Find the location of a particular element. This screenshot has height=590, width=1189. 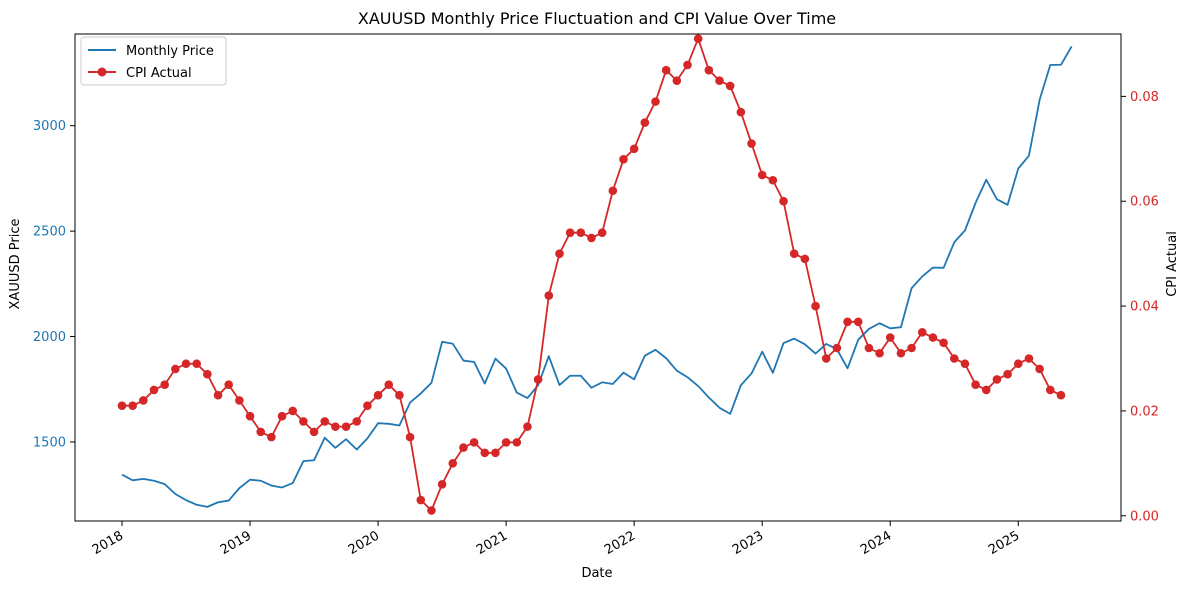

y-left-tick-label: 1500 is located at coordinates (49, 442).